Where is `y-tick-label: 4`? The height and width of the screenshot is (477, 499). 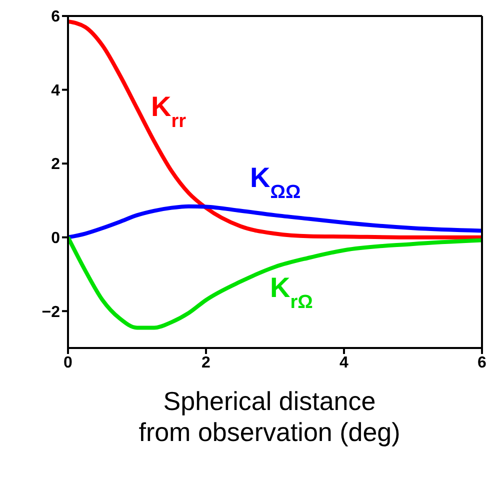
y-tick-label: 4 is located at coordinates (55, 91).